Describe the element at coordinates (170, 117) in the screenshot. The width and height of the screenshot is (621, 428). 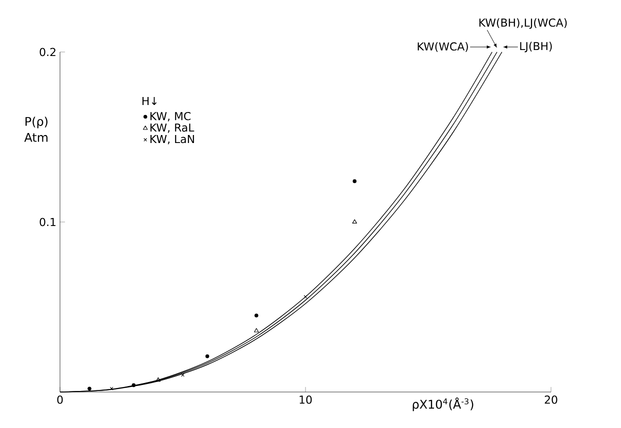
I see `legend-label: KW, MC` at that location.